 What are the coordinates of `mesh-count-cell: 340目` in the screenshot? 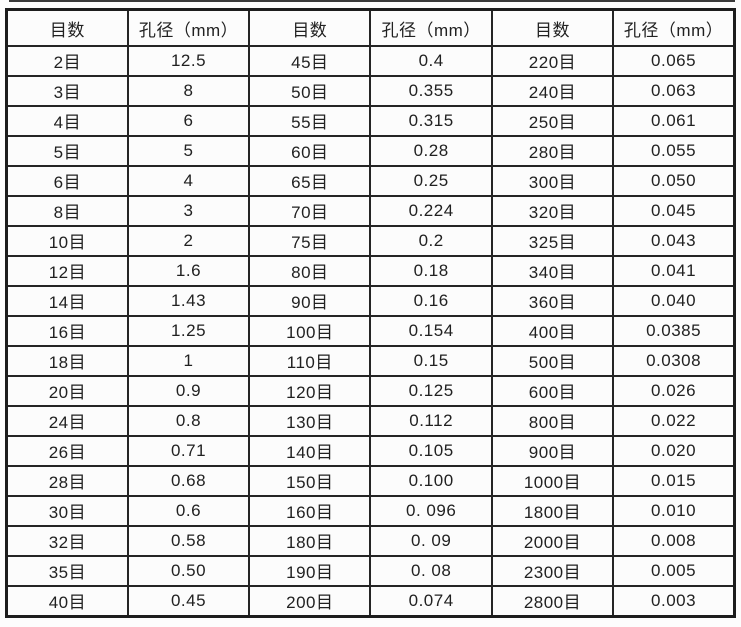 It's located at (552, 270).